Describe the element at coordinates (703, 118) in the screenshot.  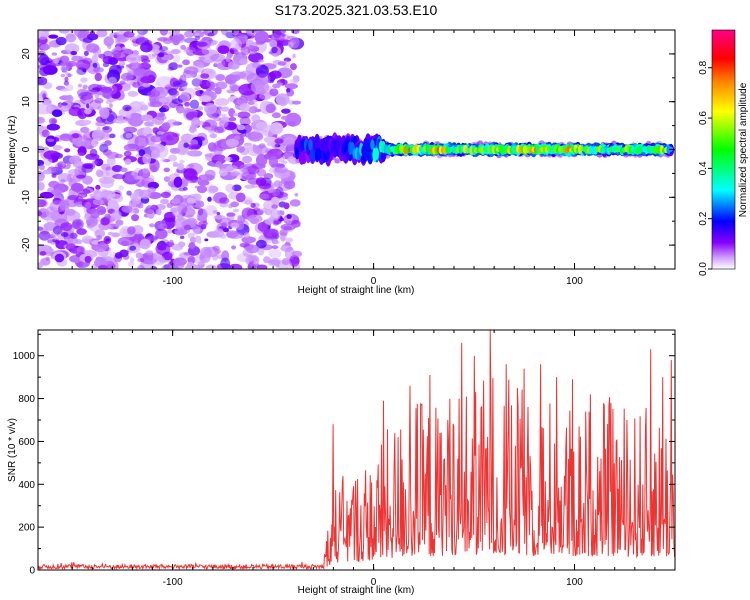
I see `colorbar-tick-label: 0.6` at that location.